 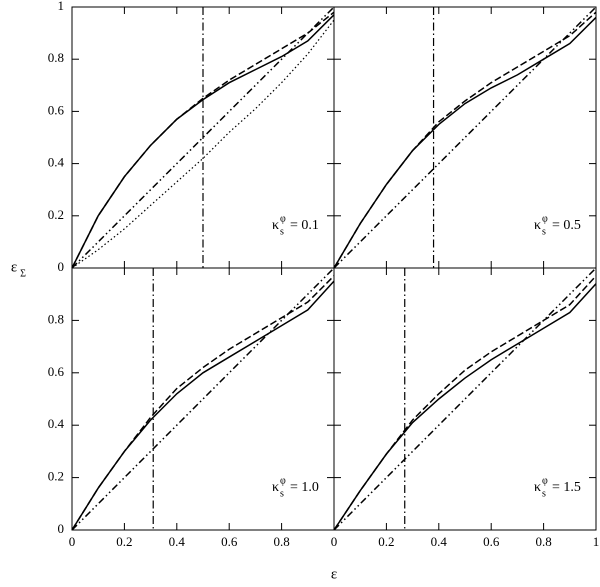 I want to click on panel-label-text: = 1.0, so click(x=304, y=487).